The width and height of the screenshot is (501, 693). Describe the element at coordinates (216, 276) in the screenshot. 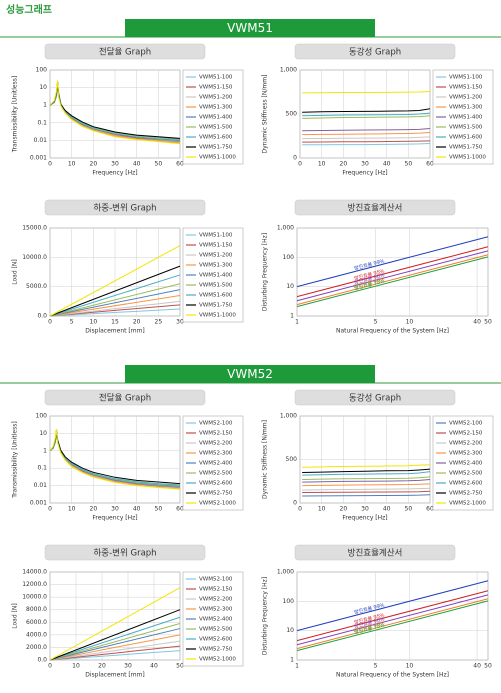

I see `legend-label: VWM51-400` at that location.